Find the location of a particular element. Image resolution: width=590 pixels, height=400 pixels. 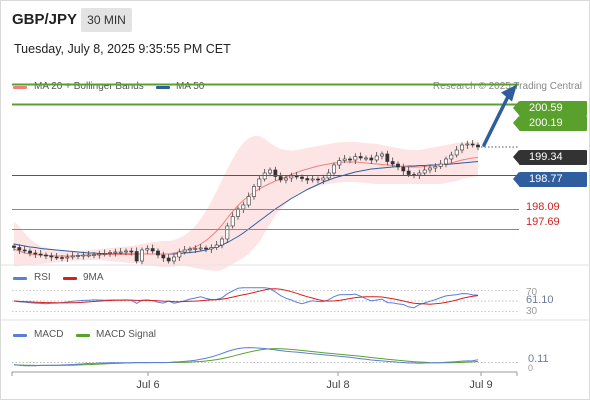

macd-signal-legend-label: MACD Signal is located at coordinates (126, 334).